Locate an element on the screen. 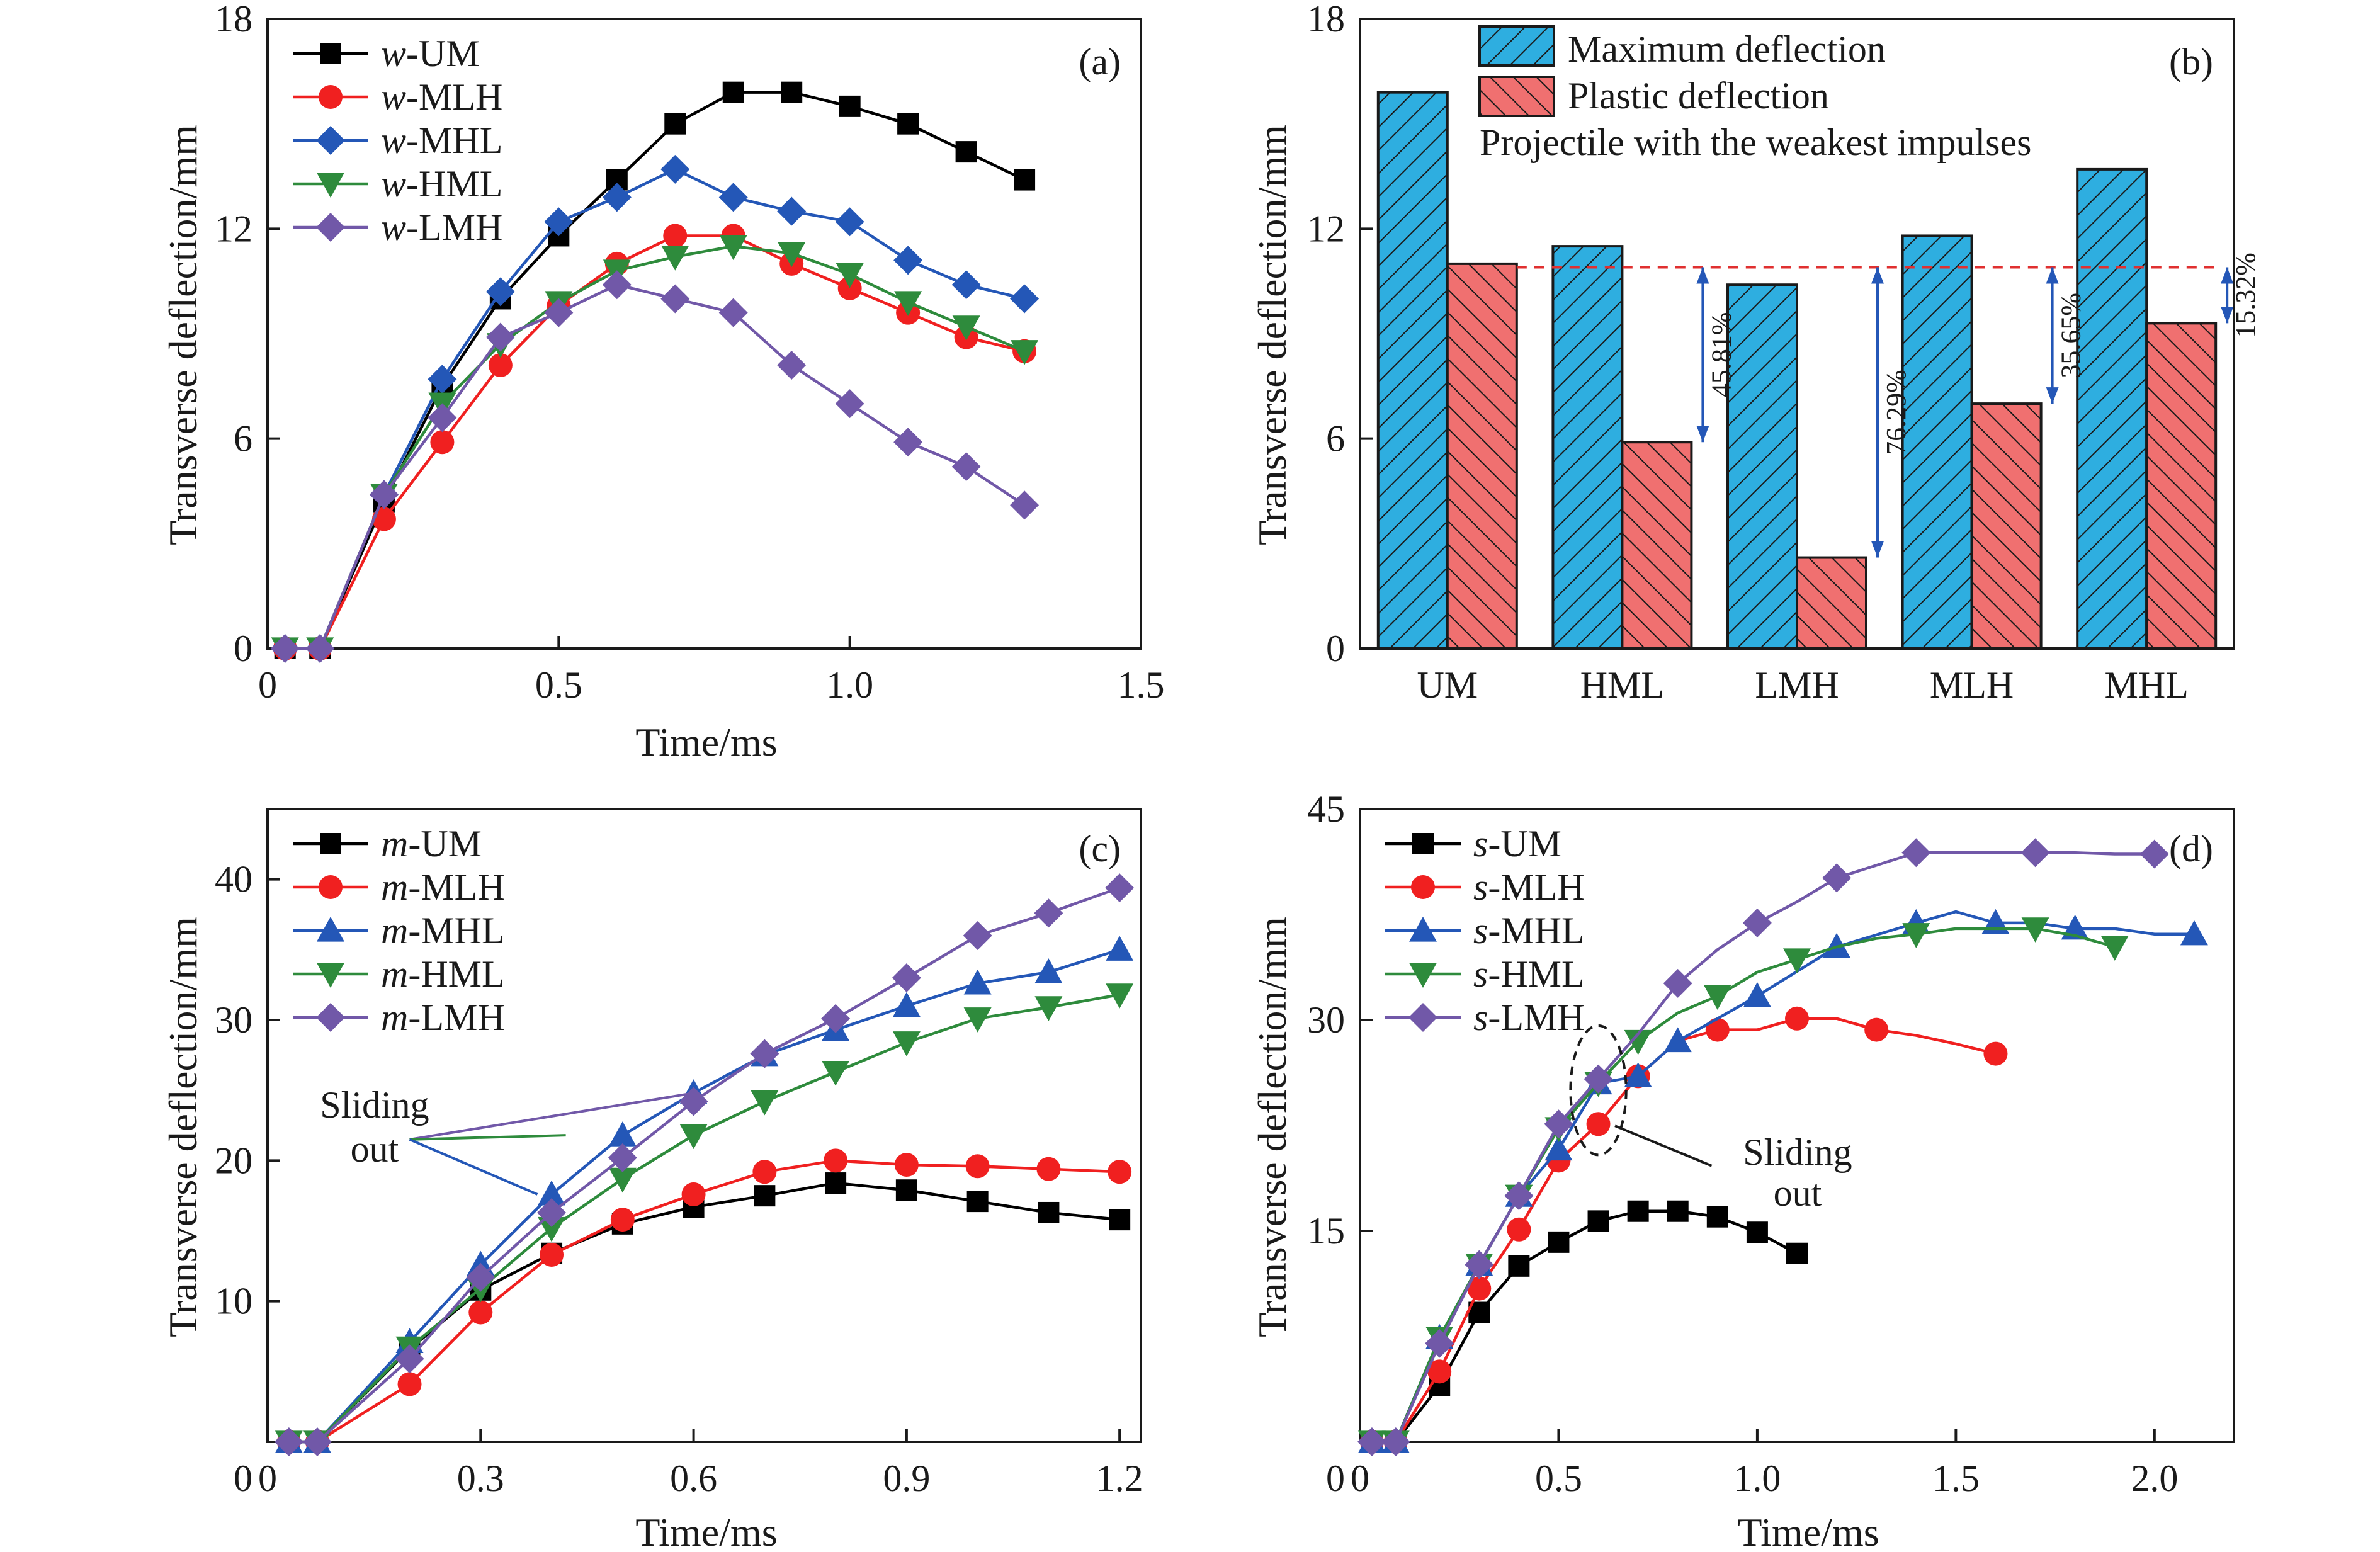 The width and height of the screenshot is (2380, 1552). legend-d-UM-marker is located at coordinates (1423, 843).